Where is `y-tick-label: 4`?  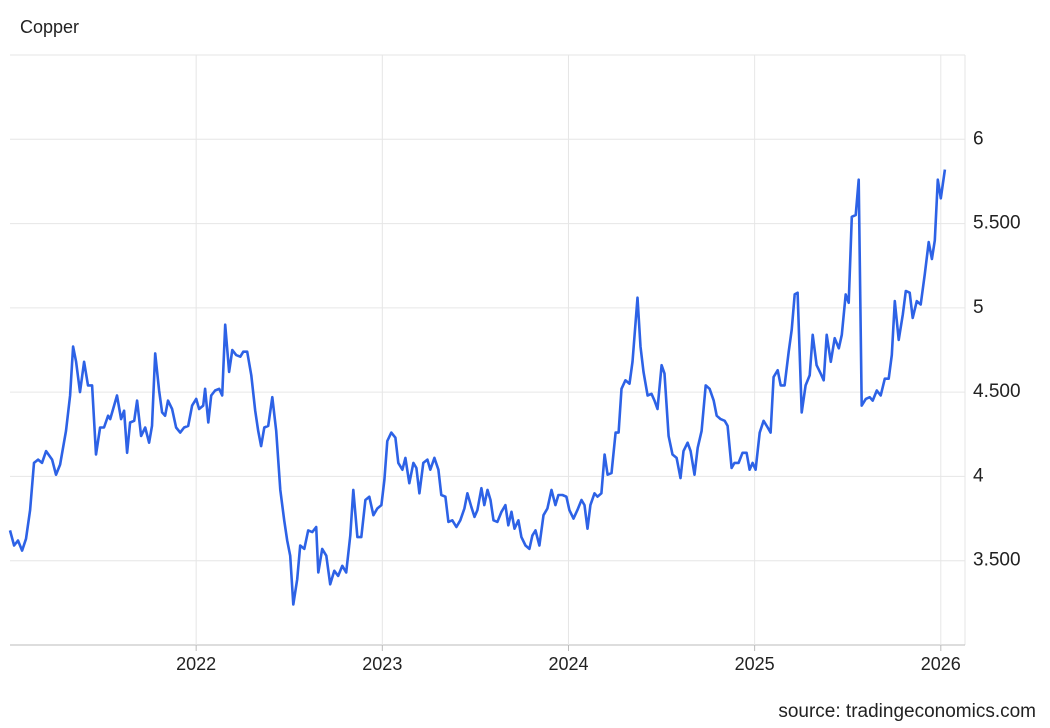
y-tick-label: 4 is located at coordinates (978, 475).